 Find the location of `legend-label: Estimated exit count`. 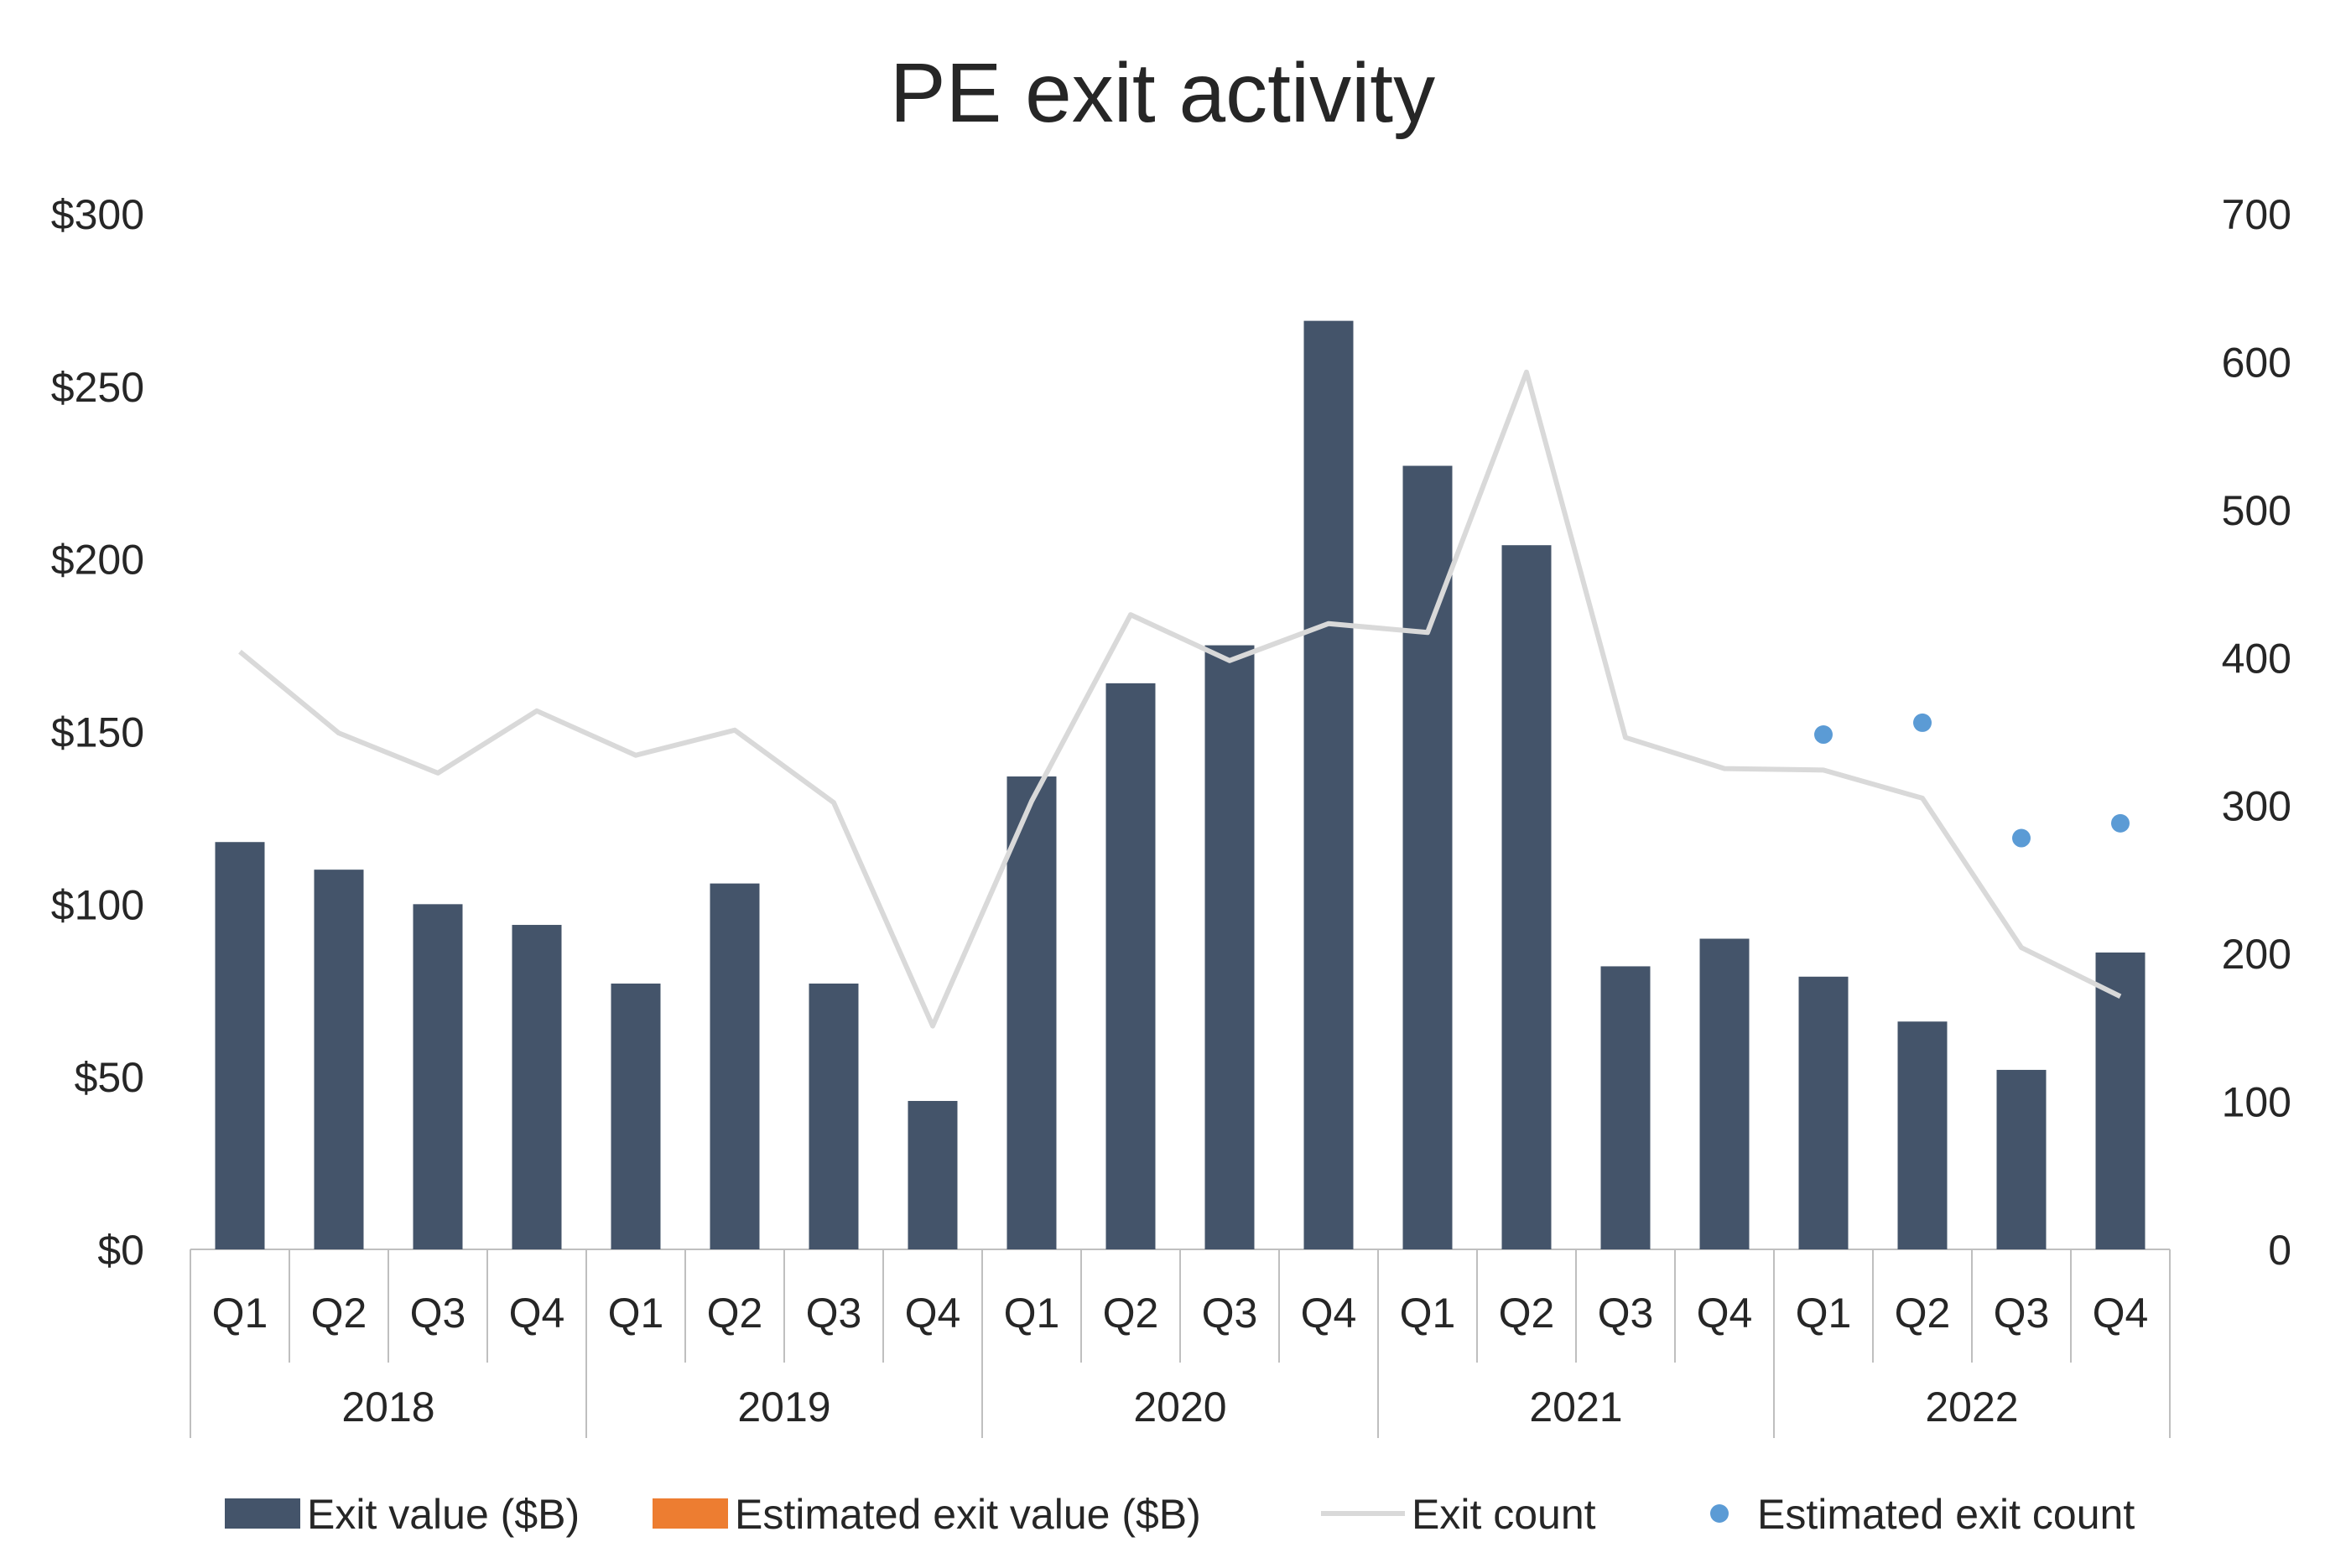

legend-label: Estimated exit count is located at coordinates (1946, 1514).